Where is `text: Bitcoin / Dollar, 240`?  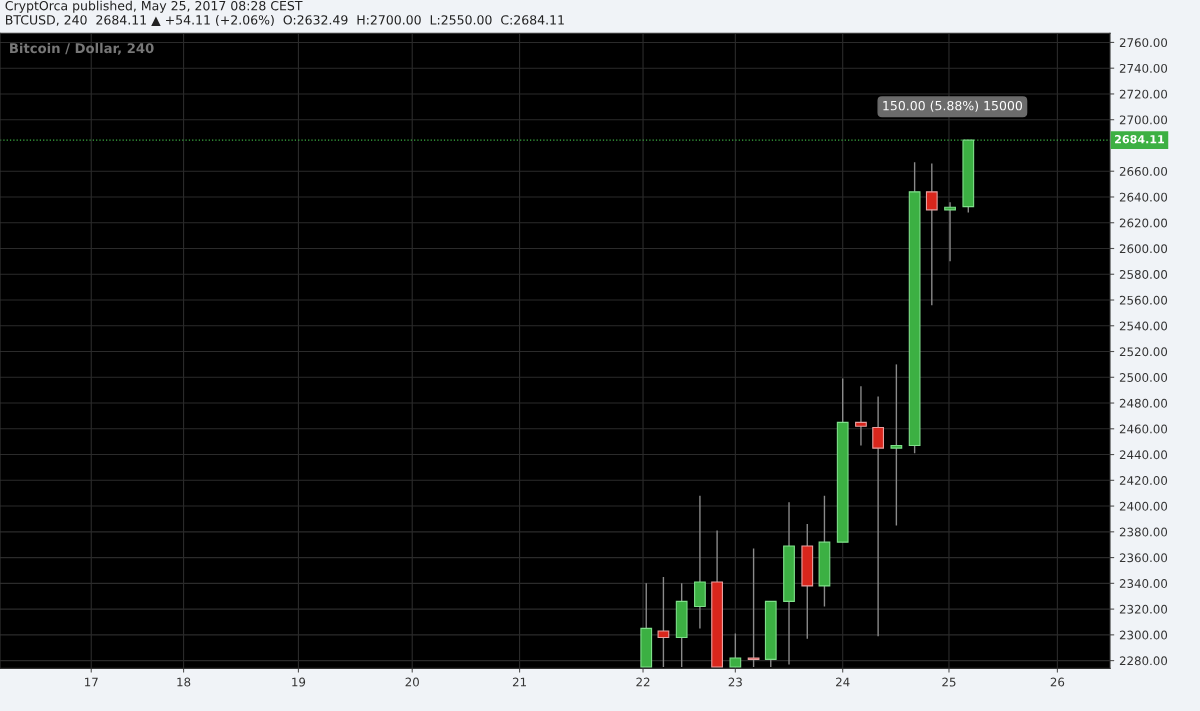
text: Bitcoin / Dollar, 240 is located at coordinates (82, 48).